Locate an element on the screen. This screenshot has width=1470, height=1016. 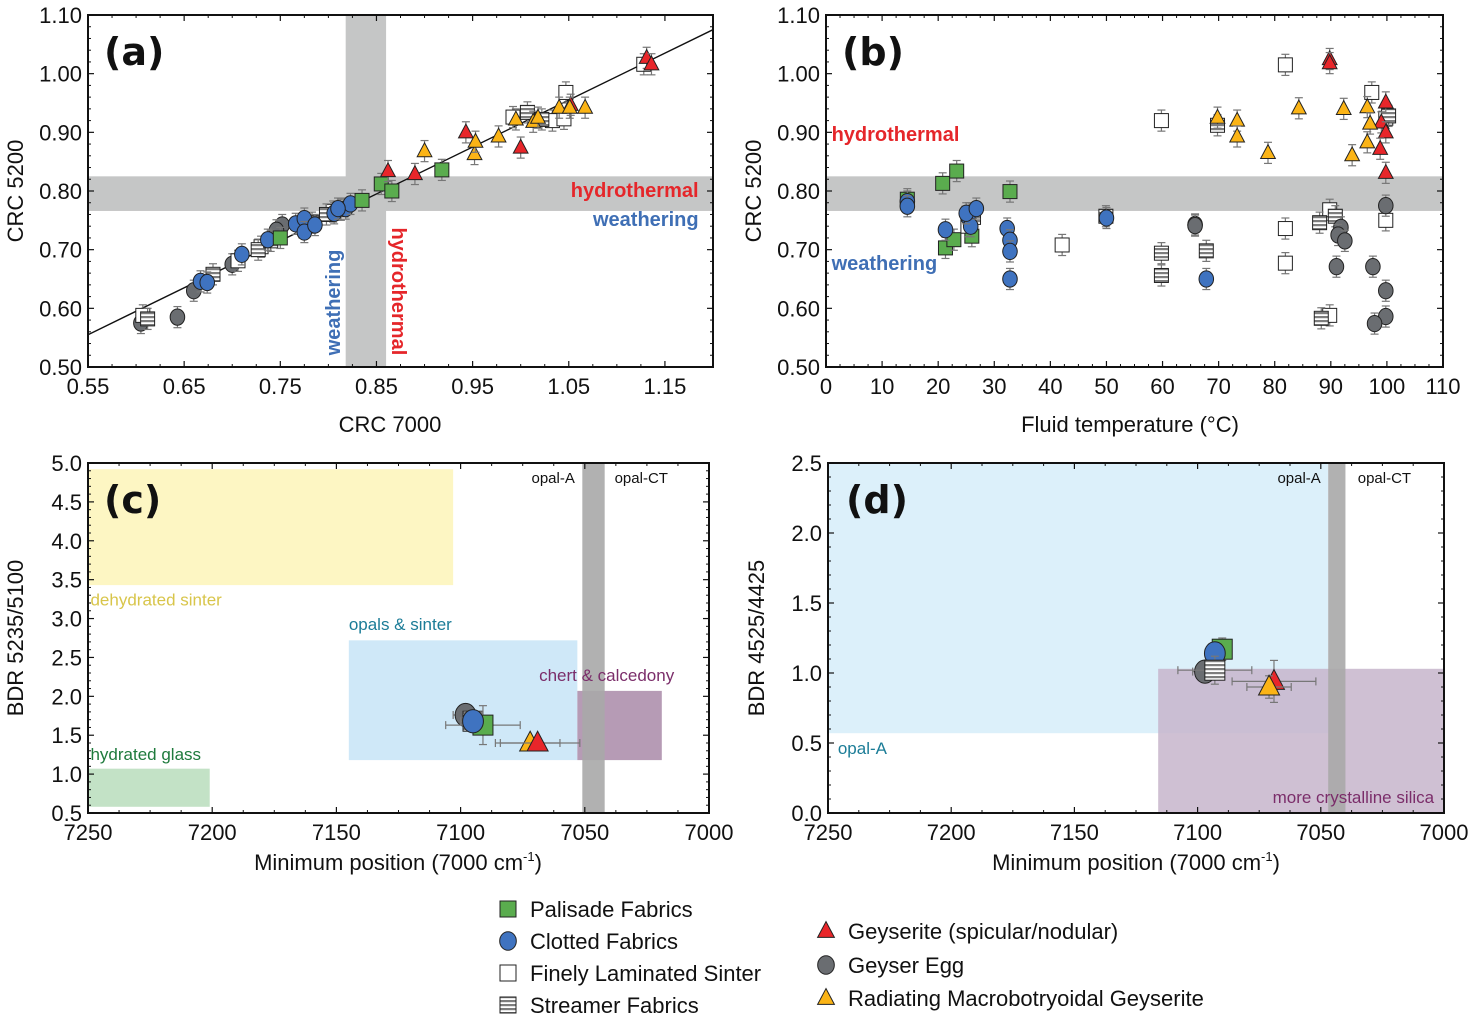
panel-c-label: (c) is located at coordinates (132, 500).